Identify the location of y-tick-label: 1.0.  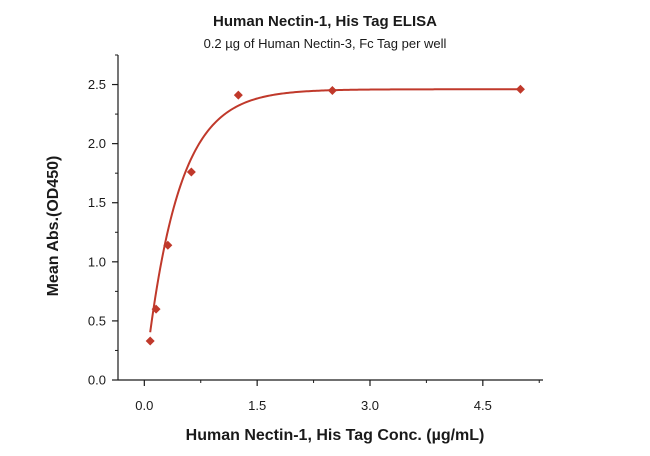
(97, 261).